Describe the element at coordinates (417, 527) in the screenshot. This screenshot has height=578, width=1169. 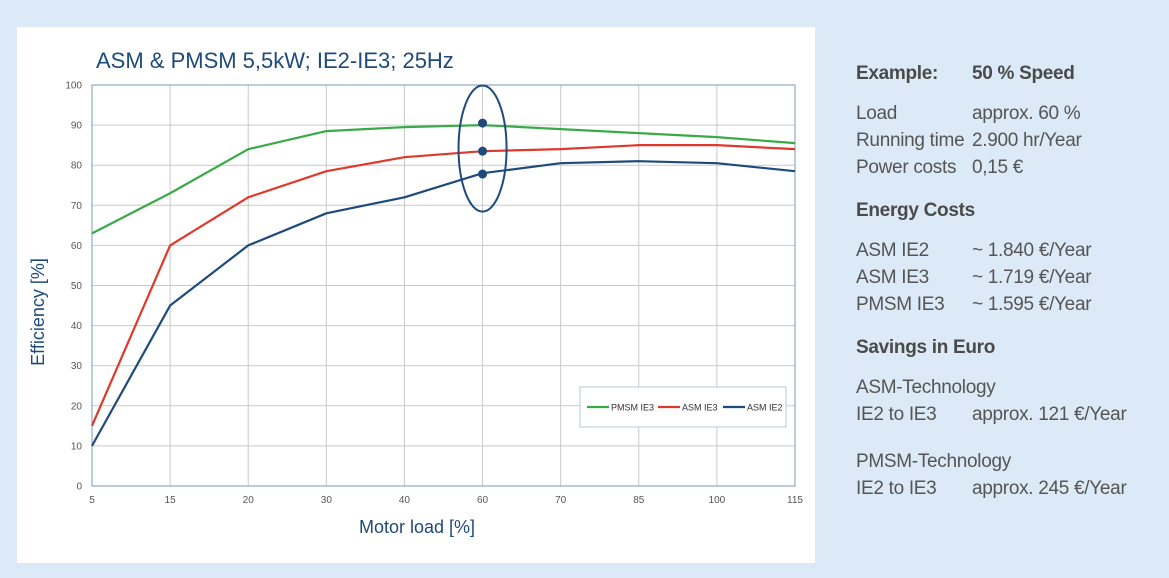
I see `x-axis-label: Motor load [%]` at that location.